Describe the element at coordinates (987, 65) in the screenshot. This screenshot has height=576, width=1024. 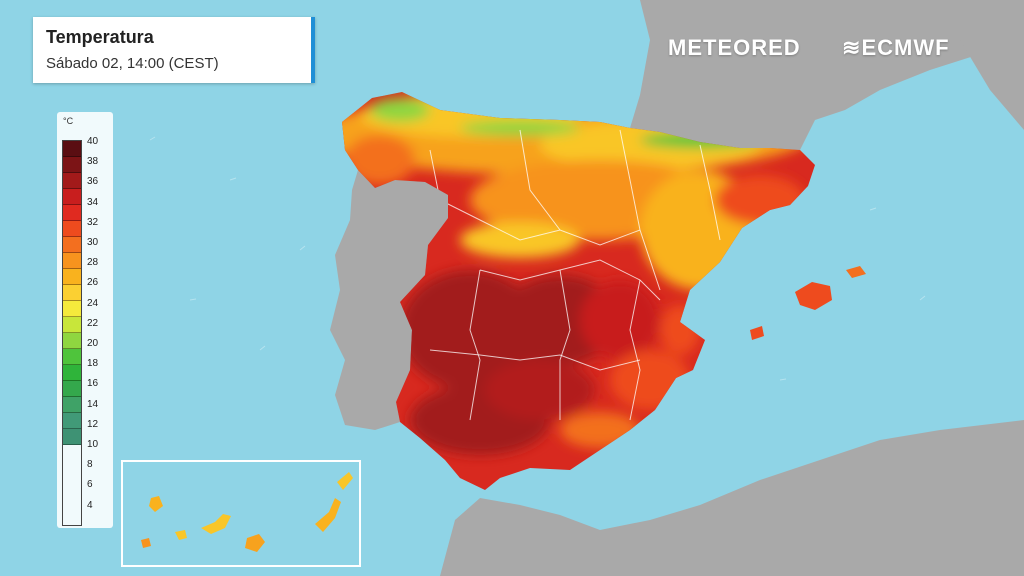
I see `italy-land` at that location.